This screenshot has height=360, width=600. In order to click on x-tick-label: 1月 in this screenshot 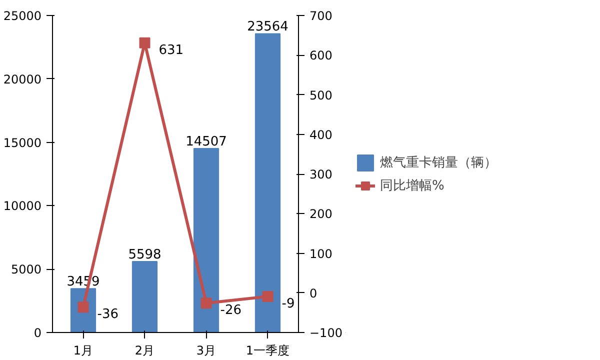, I will do `click(83, 351)`.